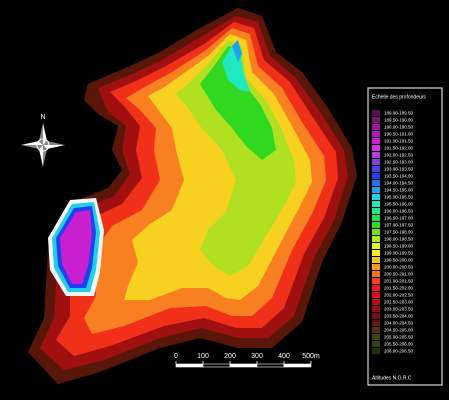  Describe the element at coordinates (399, 225) in the screenshot. I see `legend-label: 197.00-197.50` at that location.